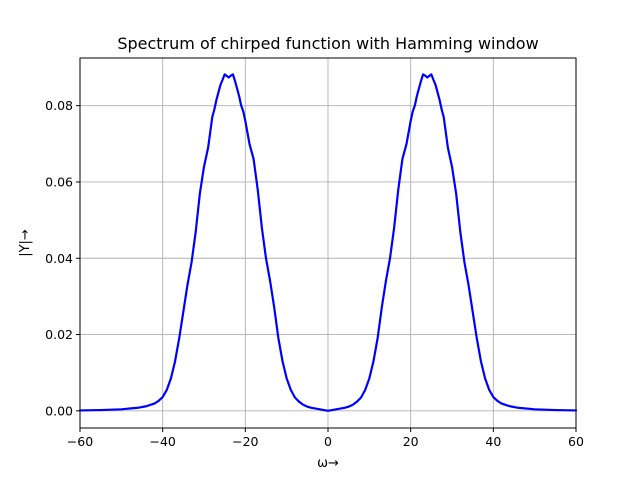 This screenshot has height=480, width=640. What do you see at coordinates (25, 243) in the screenshot?
I see `y-axis-label: |Y|→` at bounding box center [25, 243].